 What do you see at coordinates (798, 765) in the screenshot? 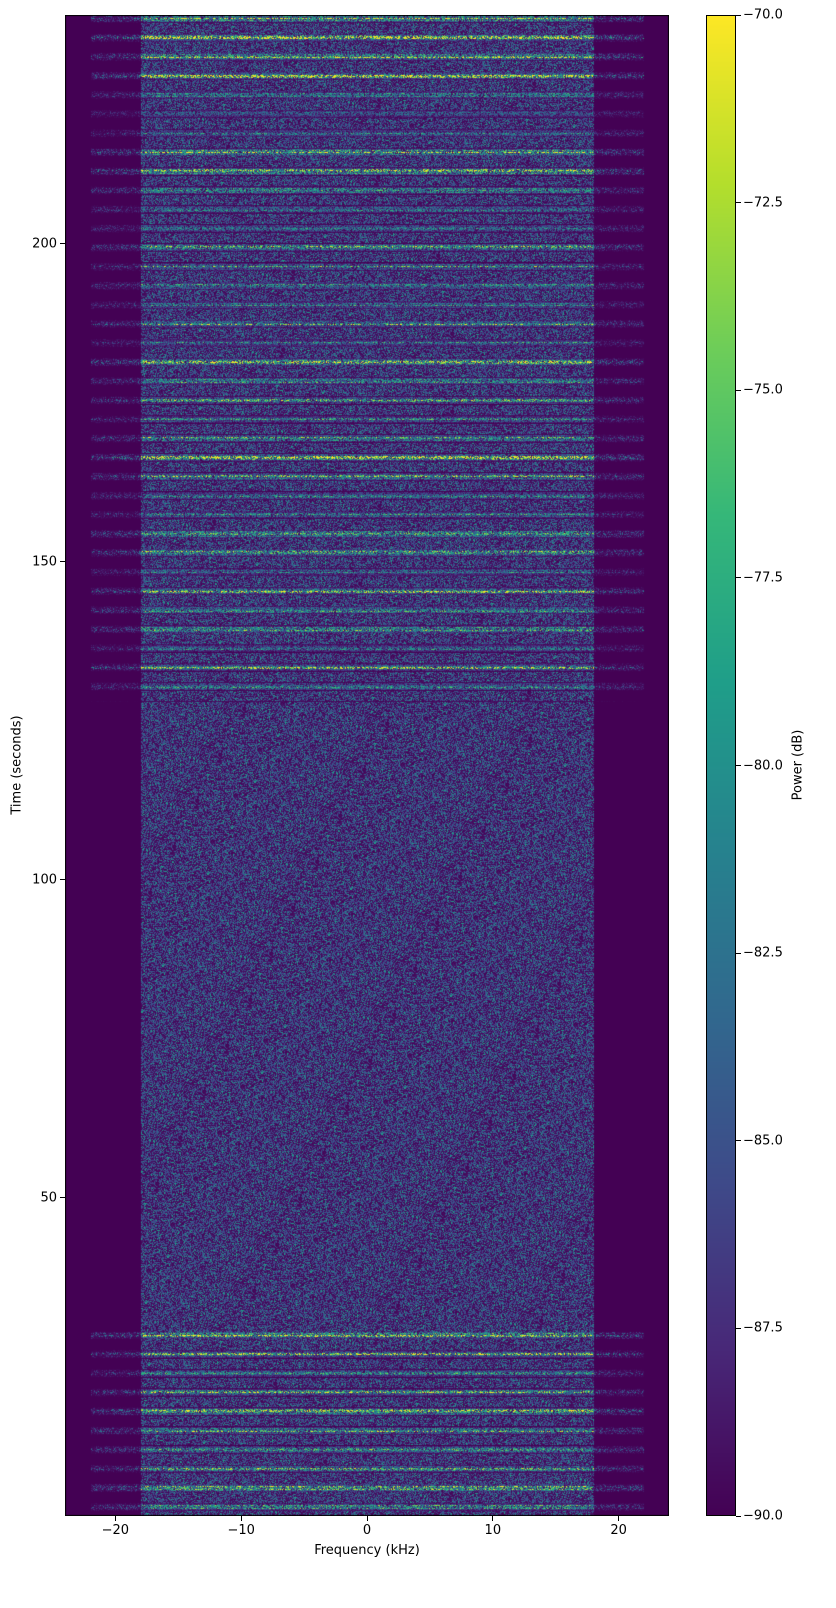
I see `colorbar-label: Power (dB)` at bounding box center [798, 765].